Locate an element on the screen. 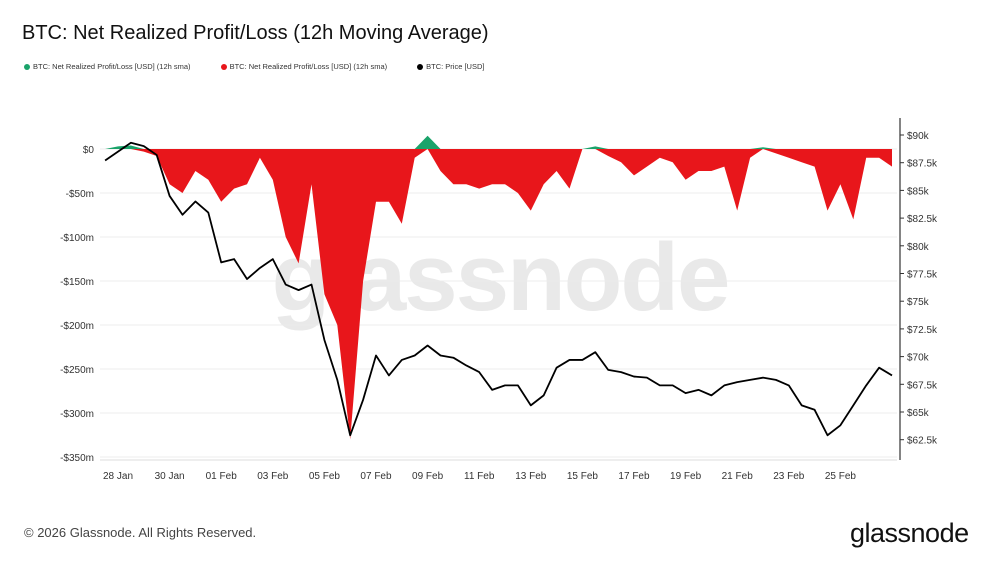  left-tick-label: -$100m is located at coordinates (77, 238).